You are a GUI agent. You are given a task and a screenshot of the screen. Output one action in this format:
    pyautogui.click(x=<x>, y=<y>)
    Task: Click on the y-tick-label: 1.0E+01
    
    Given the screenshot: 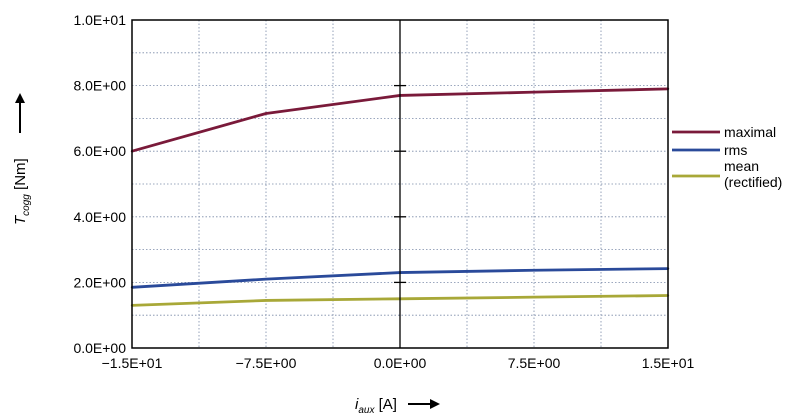 What is the action you would take?
    pyautogui.click(x=99, y=20)
    